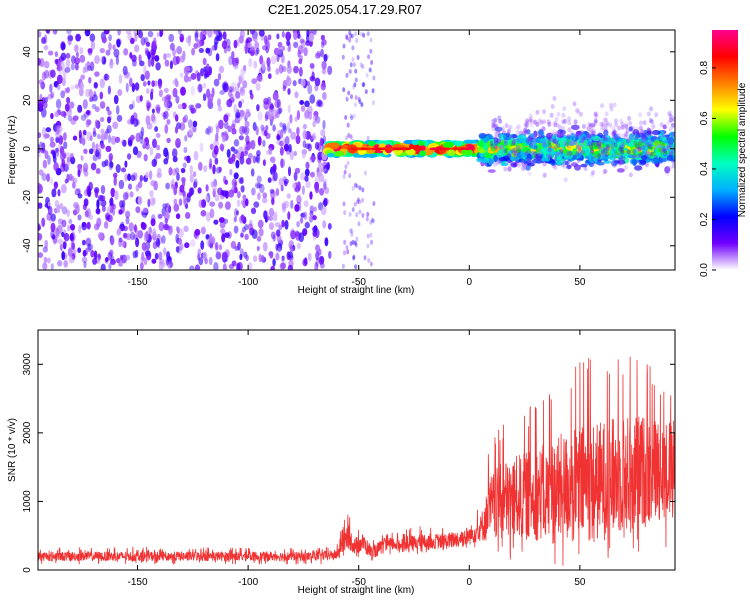  Describe the element at coordinates (742, 149) in the screenshot. I see `colorbar-label: Normalized spectral amplitude` at that location.